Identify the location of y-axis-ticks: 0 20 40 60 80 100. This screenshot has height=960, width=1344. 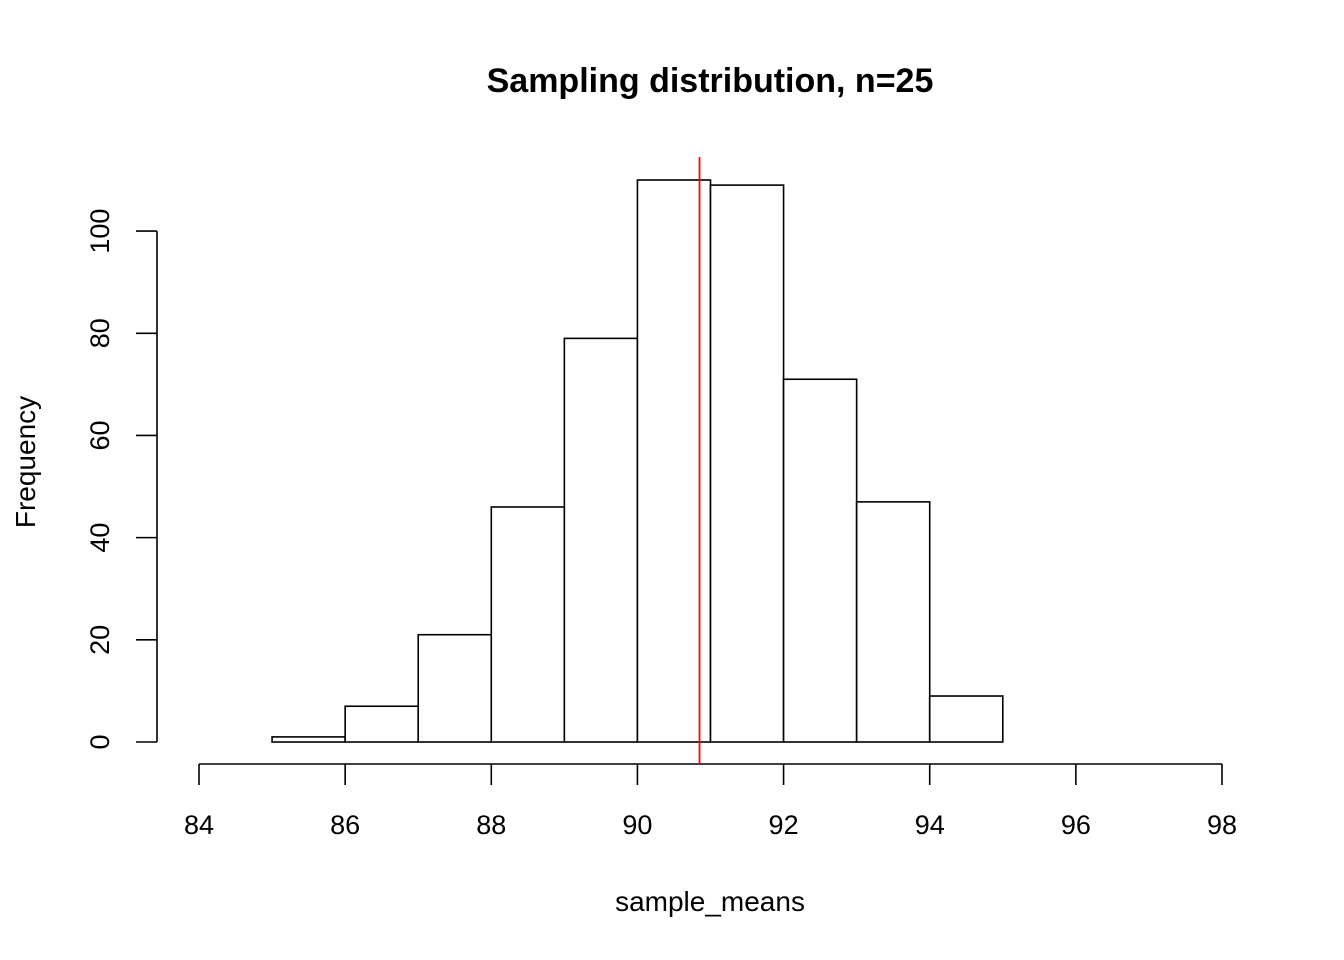
(121, 479).